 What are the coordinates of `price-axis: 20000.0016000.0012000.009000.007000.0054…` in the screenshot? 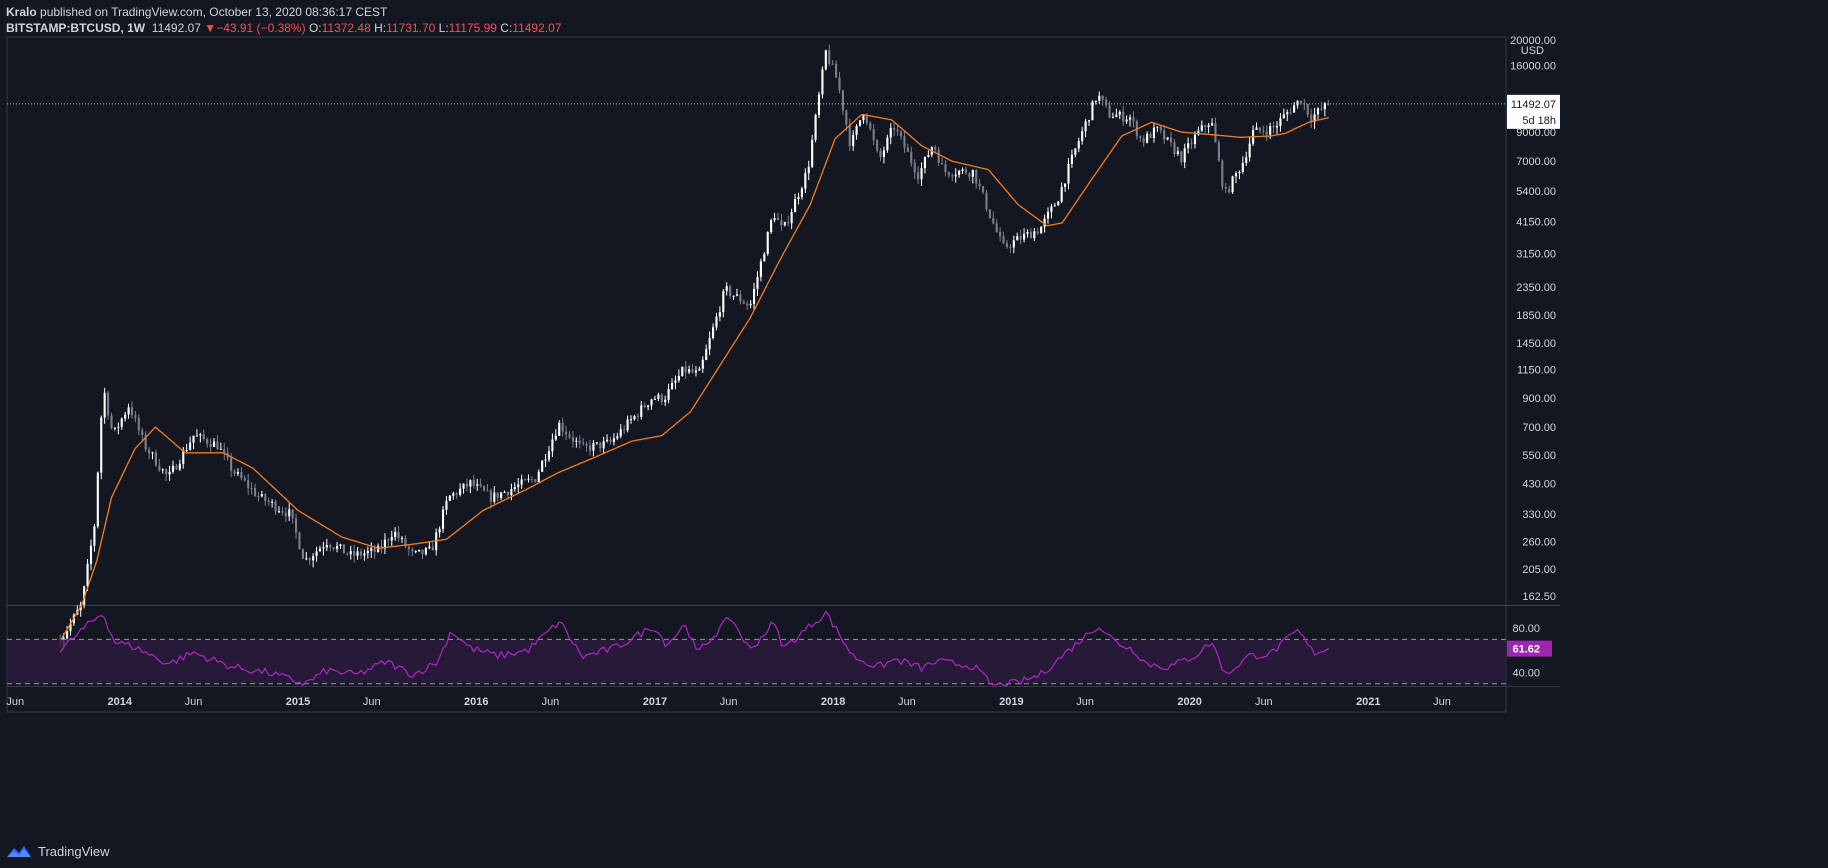 It's located at (1533, 357).